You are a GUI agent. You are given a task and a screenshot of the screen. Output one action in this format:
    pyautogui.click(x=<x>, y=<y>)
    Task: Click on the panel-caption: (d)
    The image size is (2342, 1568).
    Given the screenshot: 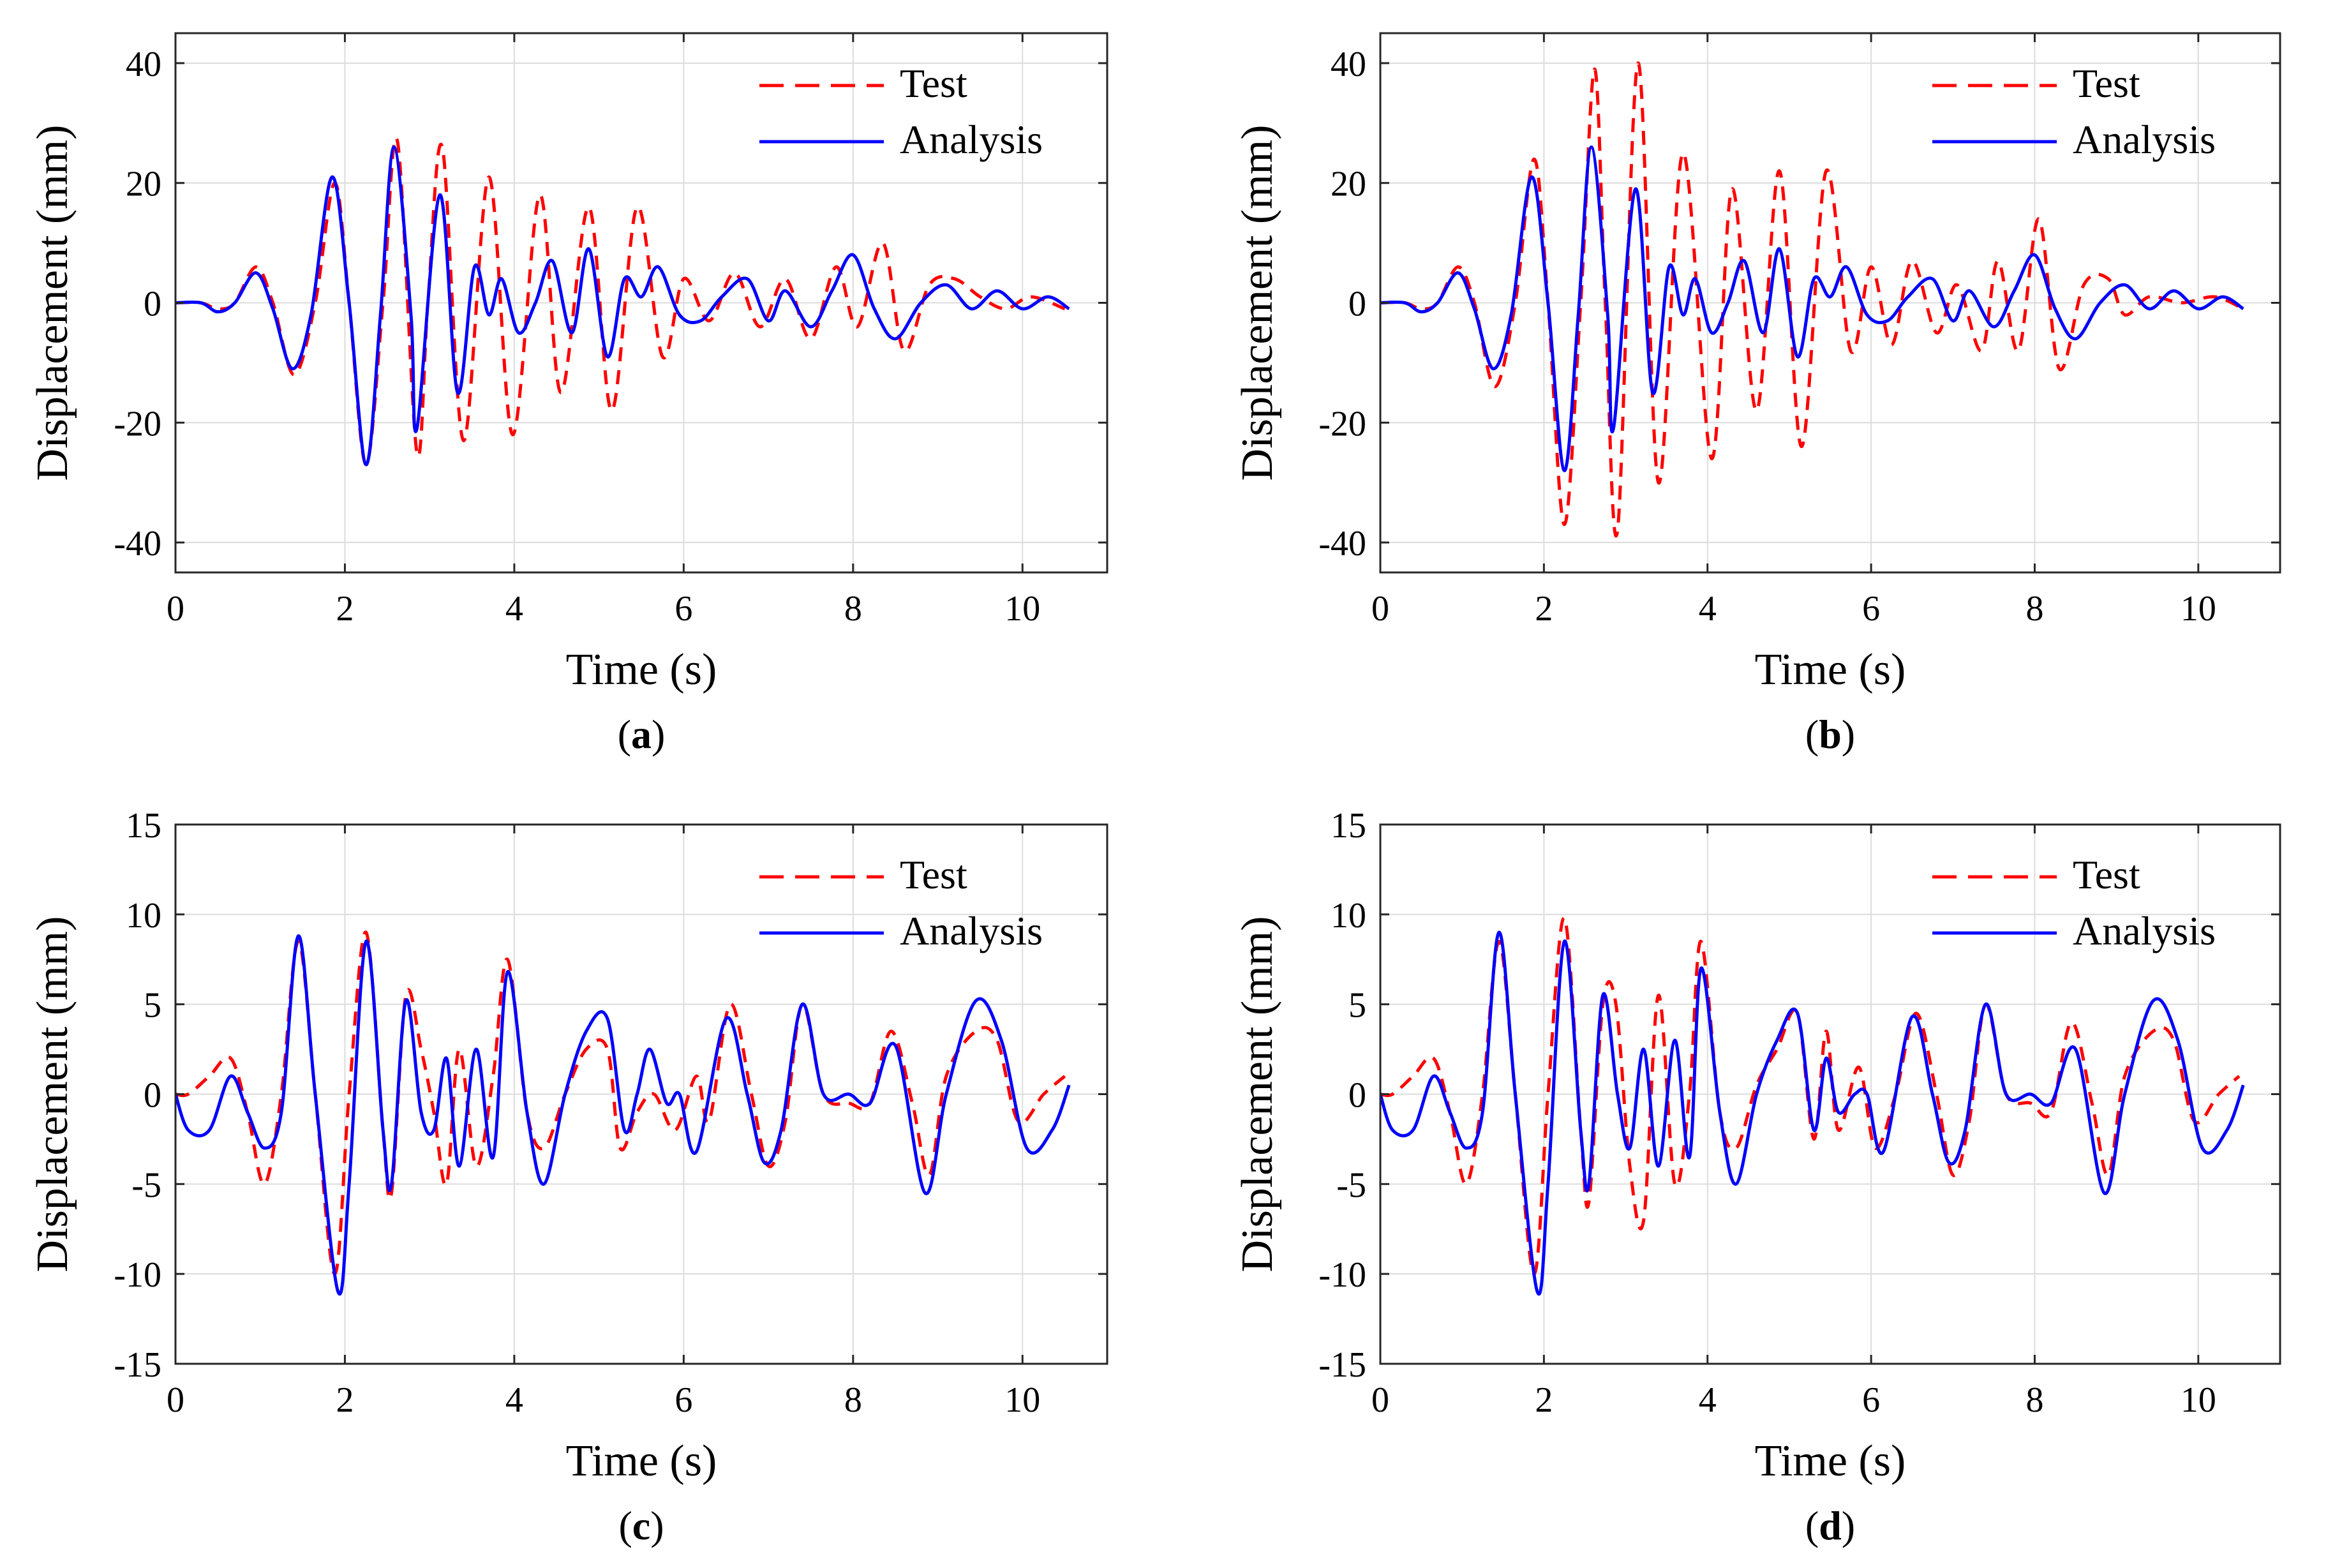 What is the action you would take?
    pyautogui.click(x=1830, y=1526)
    